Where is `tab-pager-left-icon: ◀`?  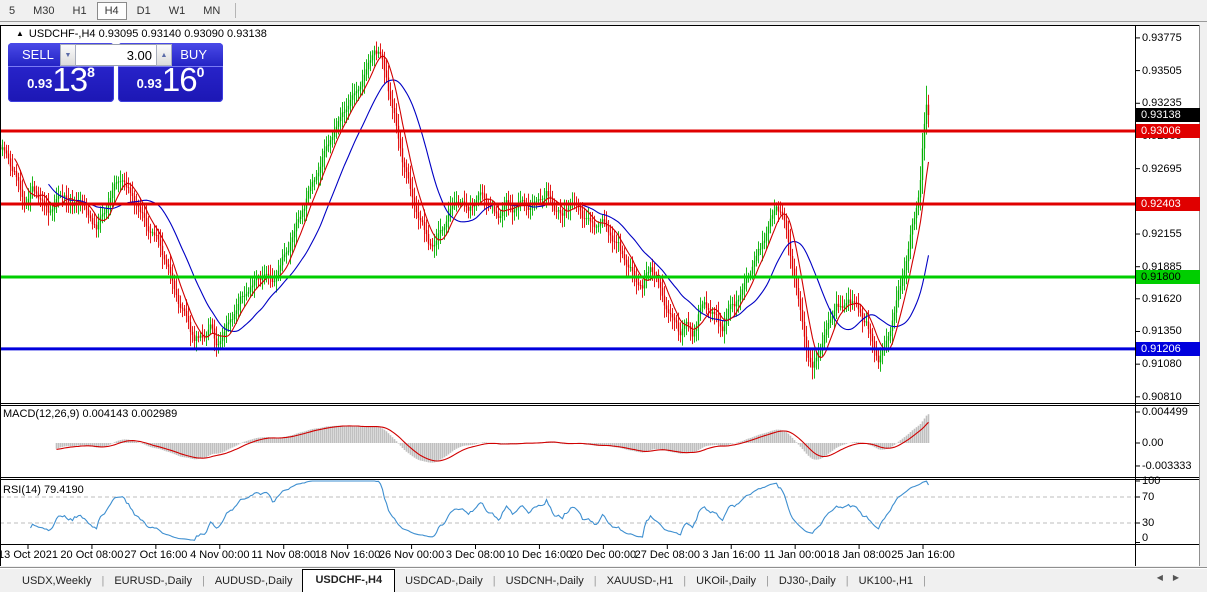
tab-pager-left-icon: ◀ is located at coordinates (1164, 577).